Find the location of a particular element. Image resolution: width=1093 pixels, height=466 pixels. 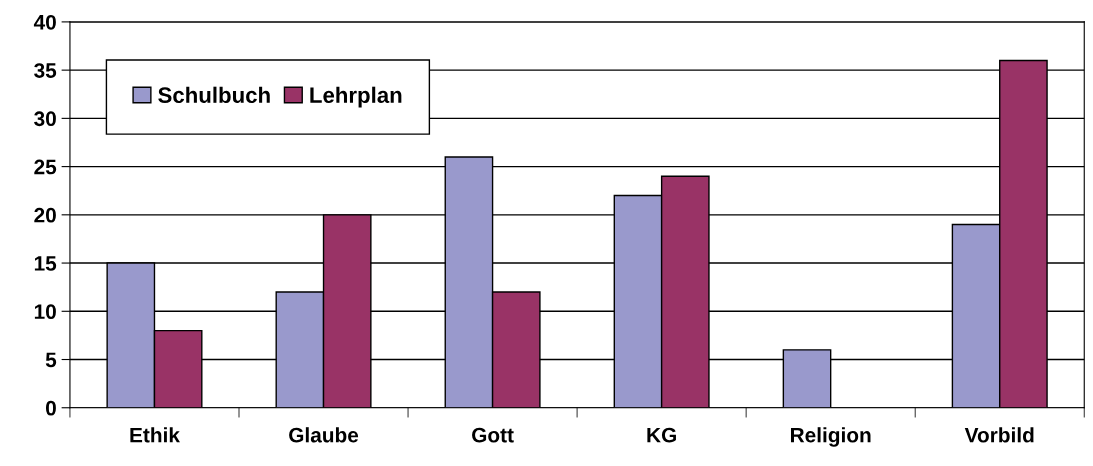

y-tick-label: 10 is located at coordinates (45, 312).